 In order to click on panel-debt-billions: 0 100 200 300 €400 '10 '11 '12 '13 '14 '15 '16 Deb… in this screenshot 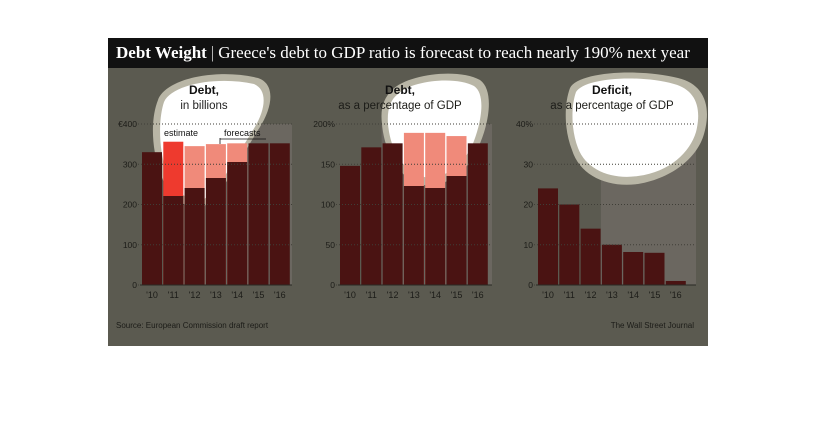, I will do `click(205, 187)`.